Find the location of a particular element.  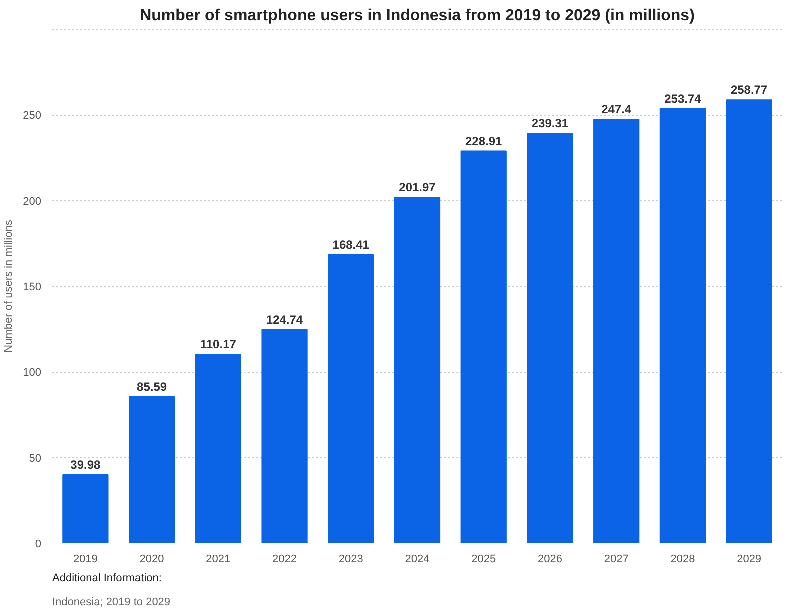

data-label: 85.59 is located at coordinates (152, 387).